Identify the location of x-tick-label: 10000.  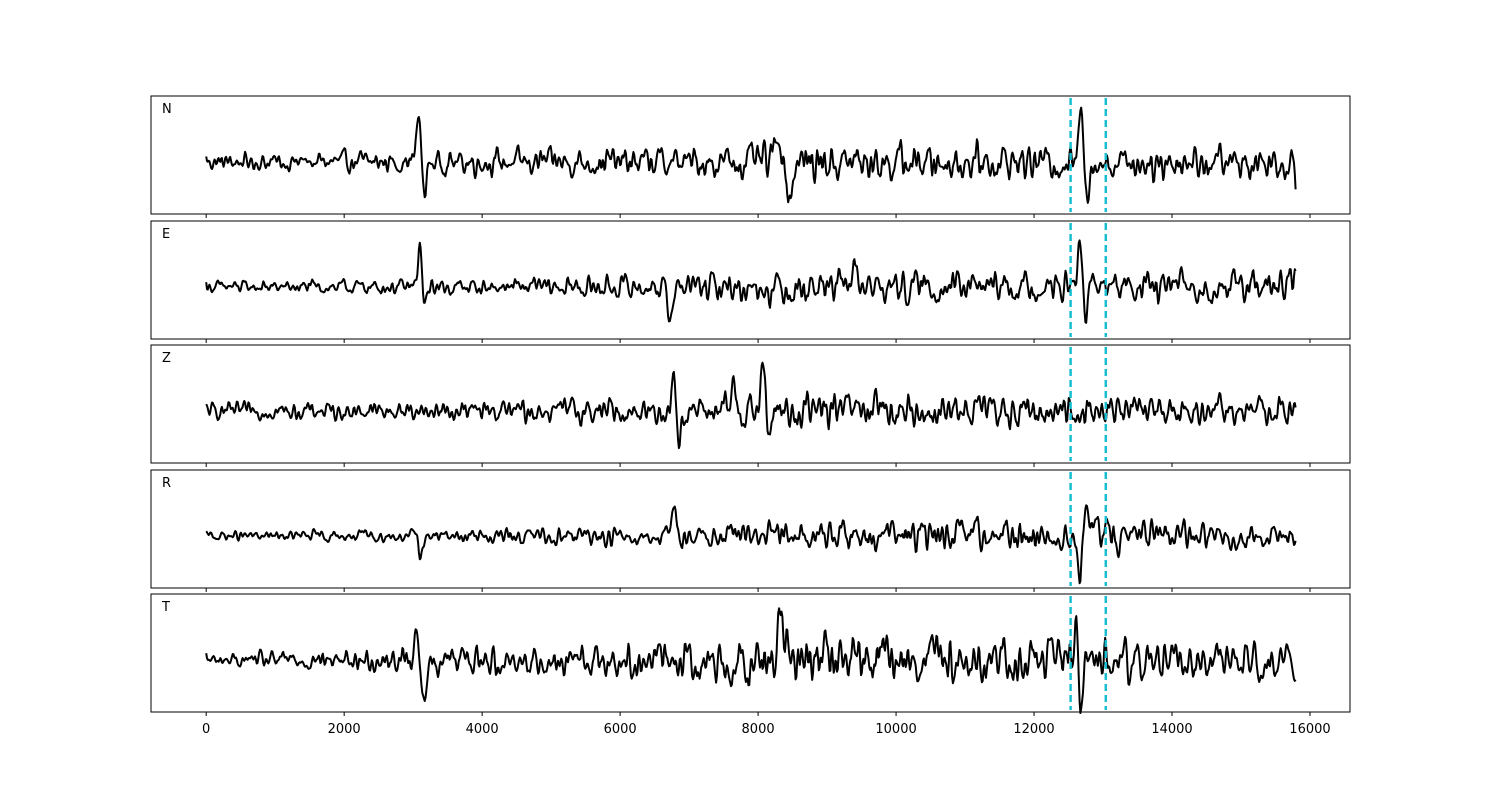
(895, 729).